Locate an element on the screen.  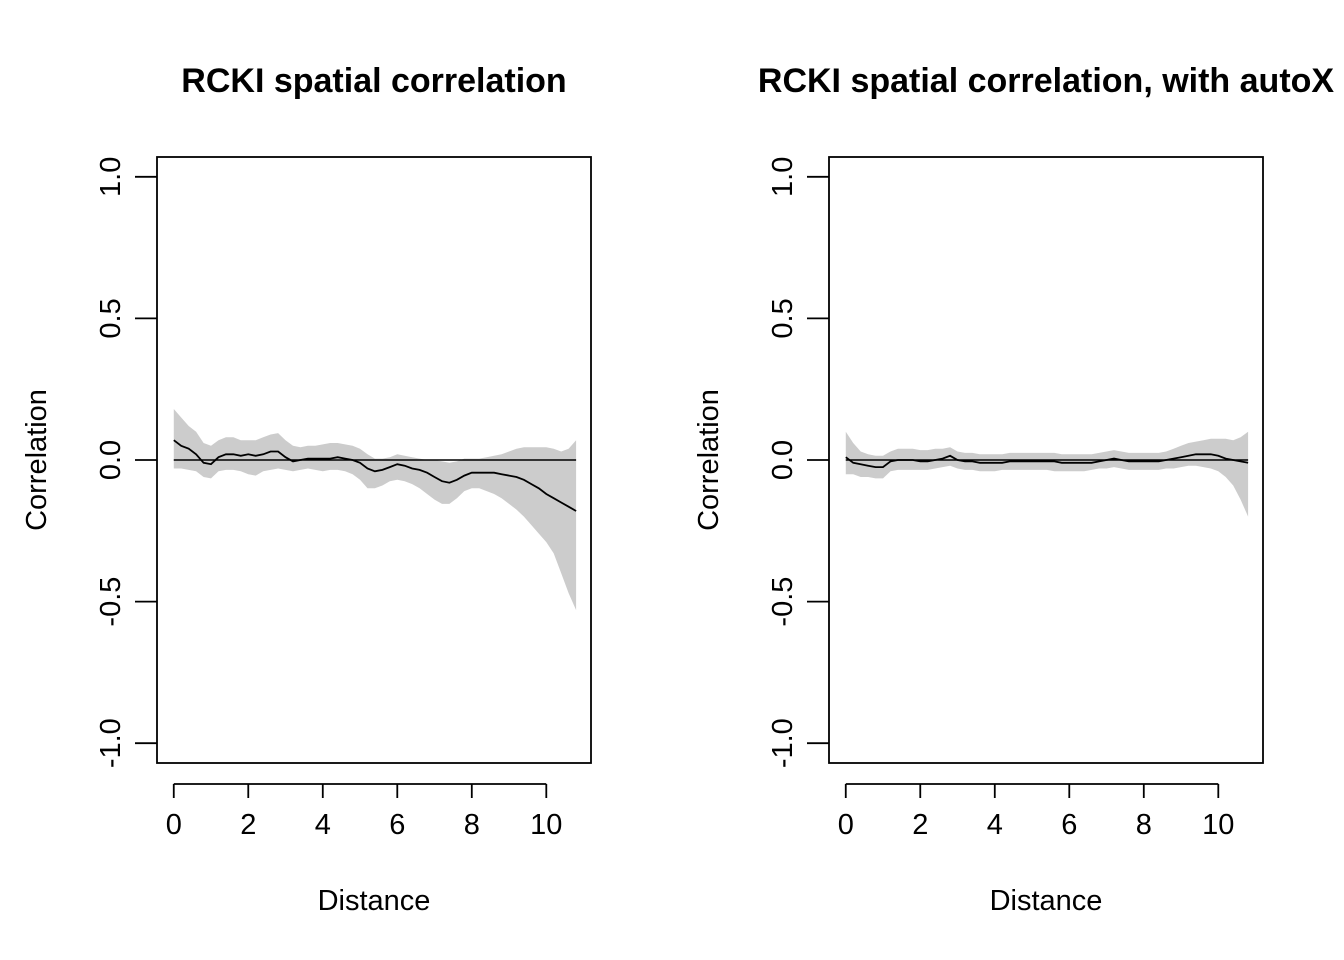
chart-title: RCKI spatial correlation, with autoX is located at coordinates (1046, 81).